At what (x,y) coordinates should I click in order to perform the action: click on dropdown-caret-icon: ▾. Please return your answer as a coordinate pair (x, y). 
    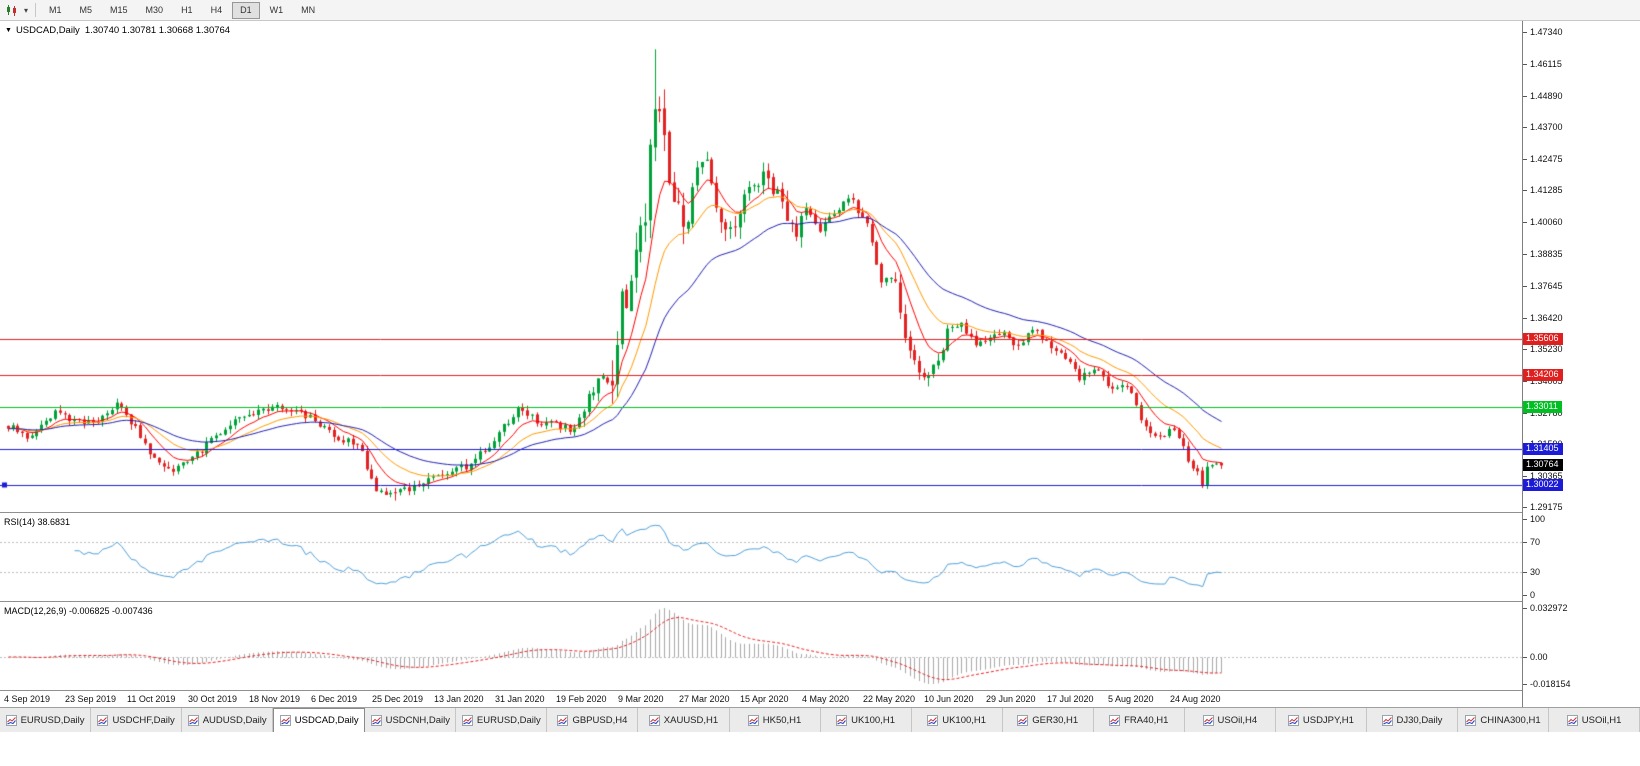
    Looking at the image, I should click on (25, 10).